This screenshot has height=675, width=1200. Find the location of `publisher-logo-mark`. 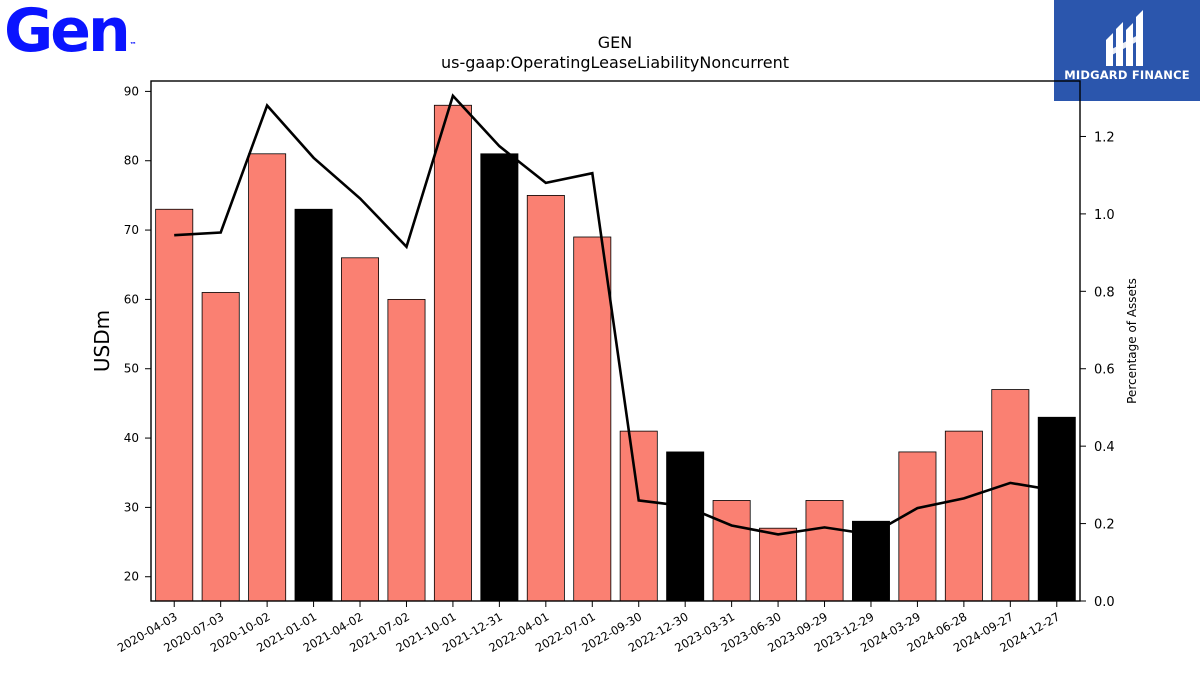

publisher-logo-mark is located at coordinates (1127, 50).